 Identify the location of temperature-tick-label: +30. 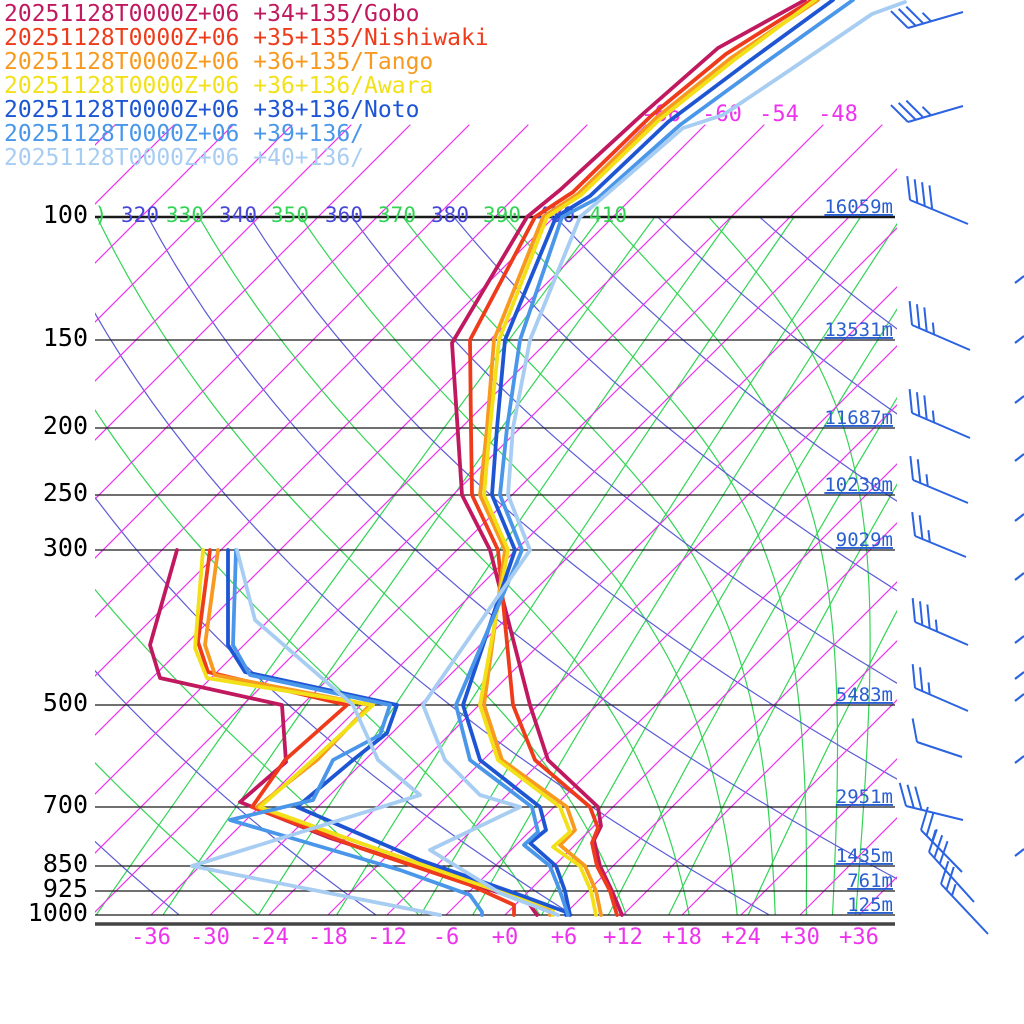
(800, 937).